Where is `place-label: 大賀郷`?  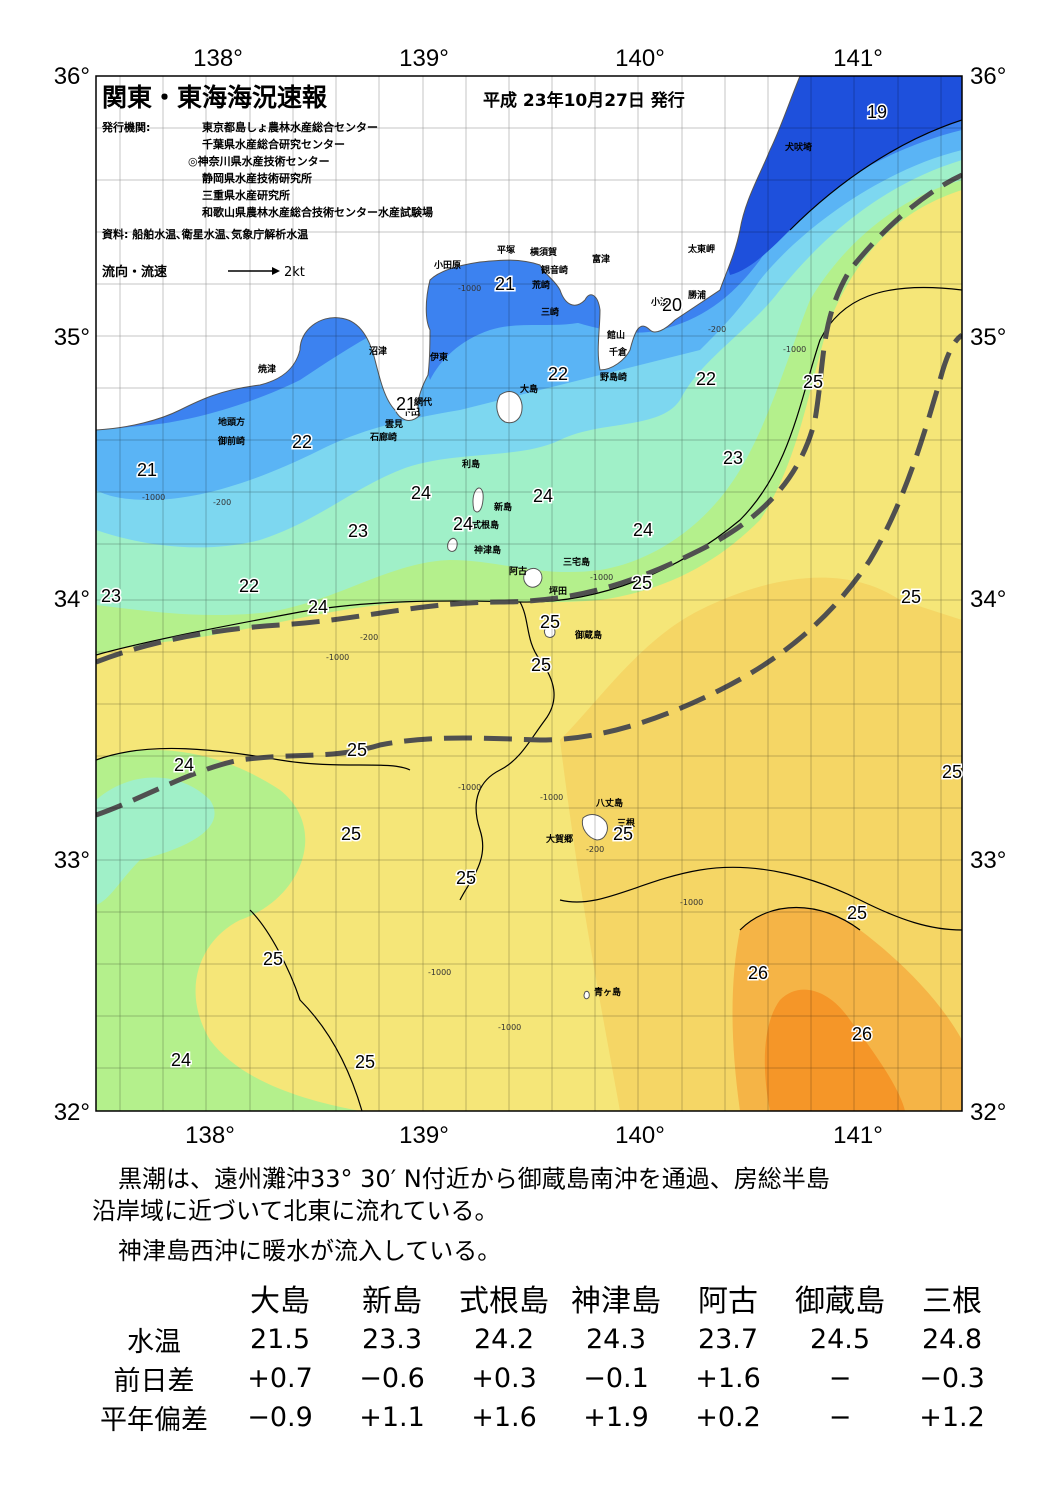
place-label: 大賀郷 is located at coordinates (559, 839).